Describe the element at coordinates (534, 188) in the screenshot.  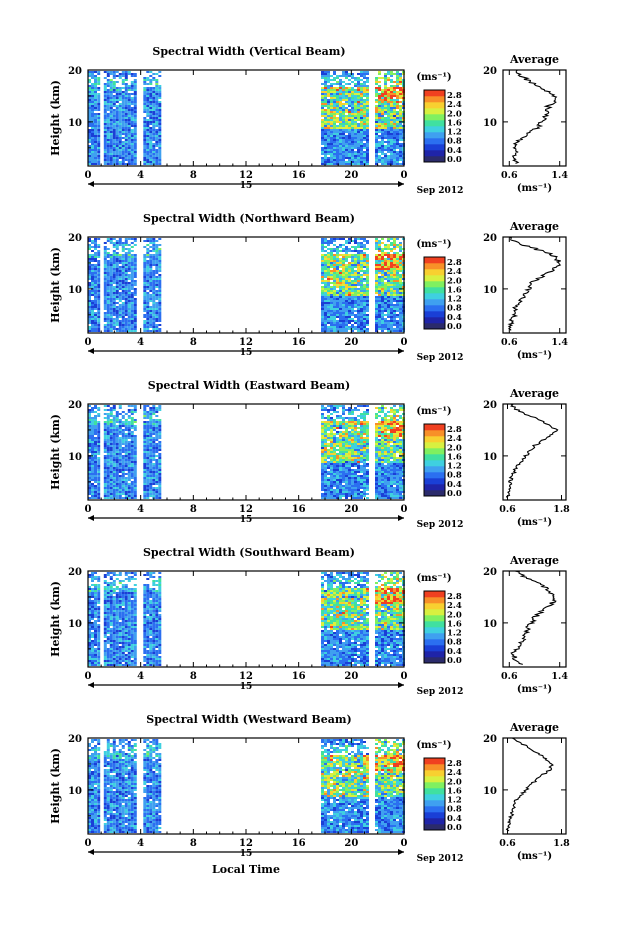
I see `profile-x-label: (ms⁻¹)` at that location.